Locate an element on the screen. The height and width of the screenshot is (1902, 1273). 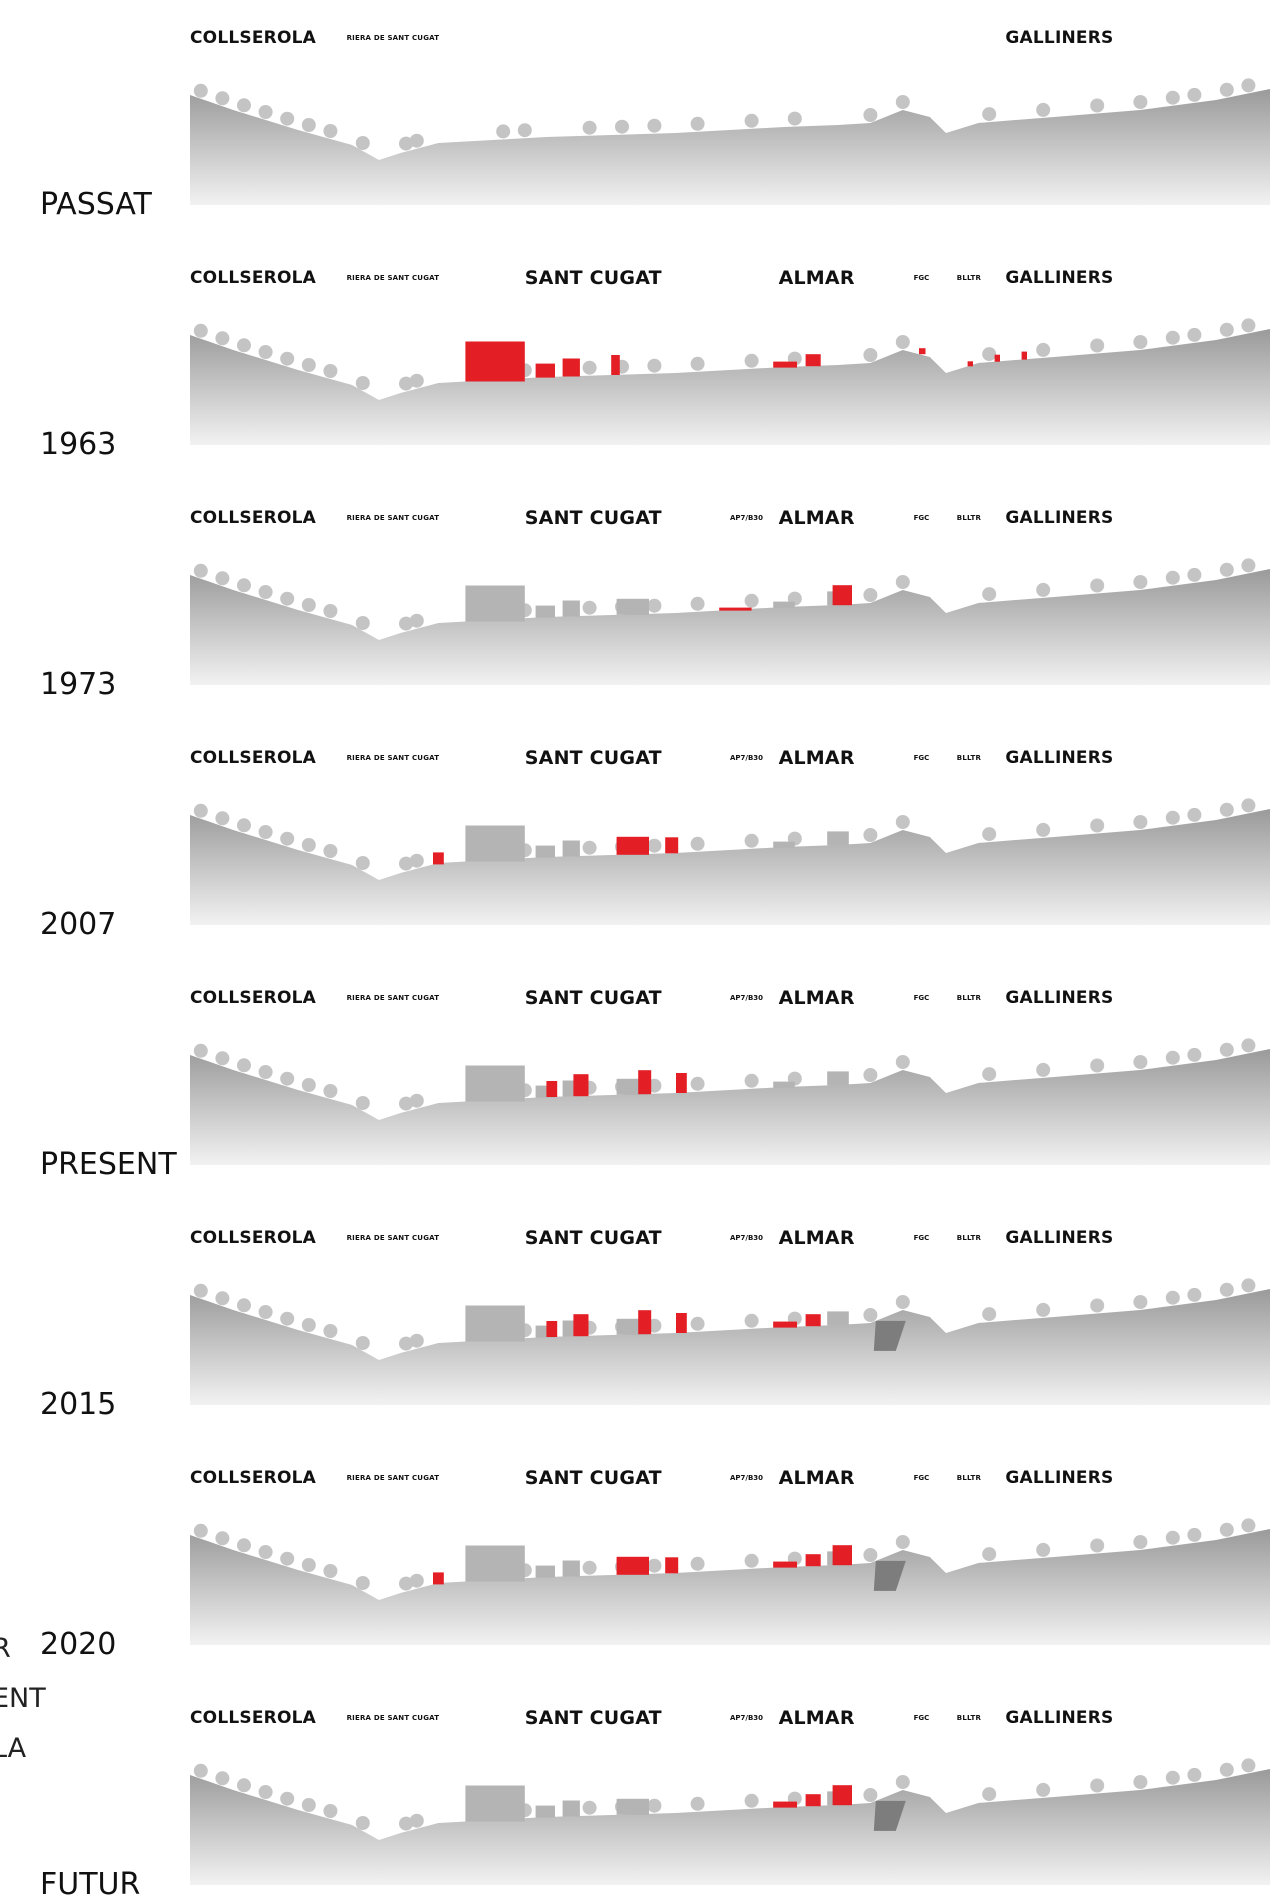
excavation is located at coordinates (889, 1575).